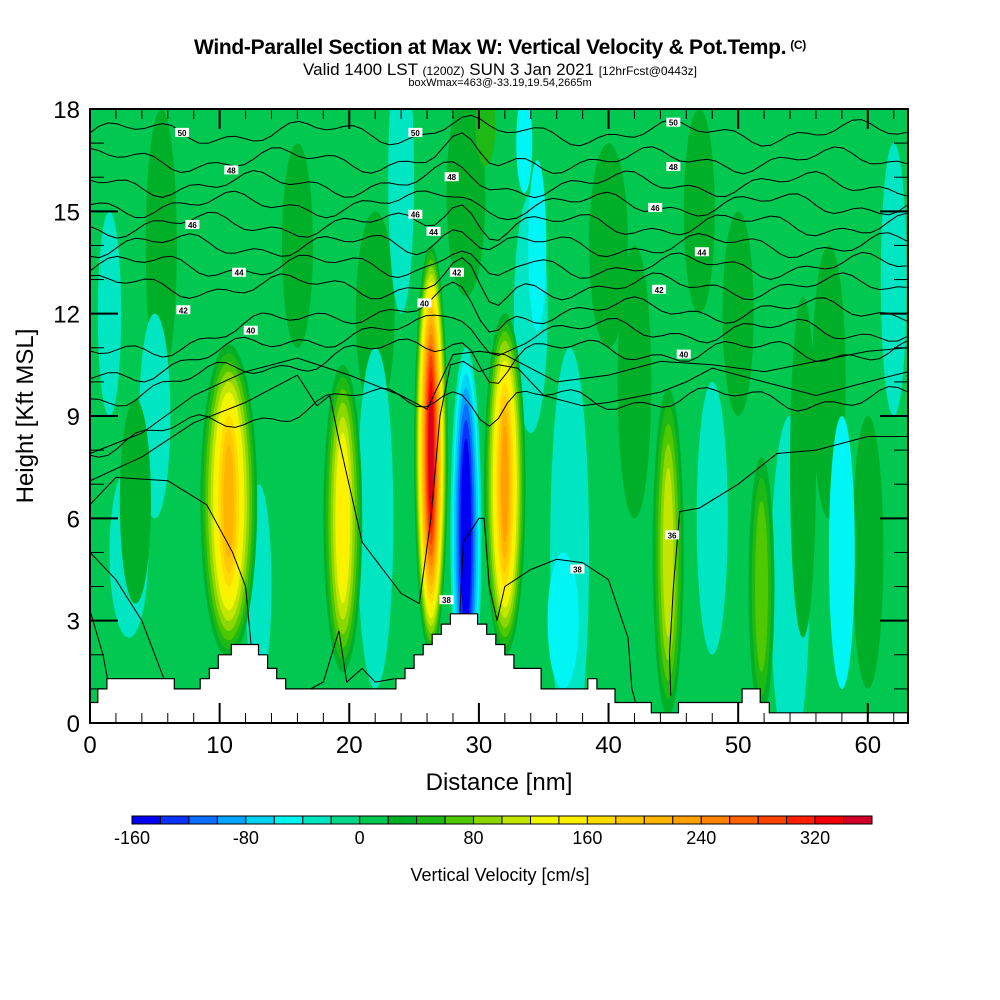 The width and height of the screenshot is (1000, 1000). I want to click on y-tick-label: 3, so click(73, 622).